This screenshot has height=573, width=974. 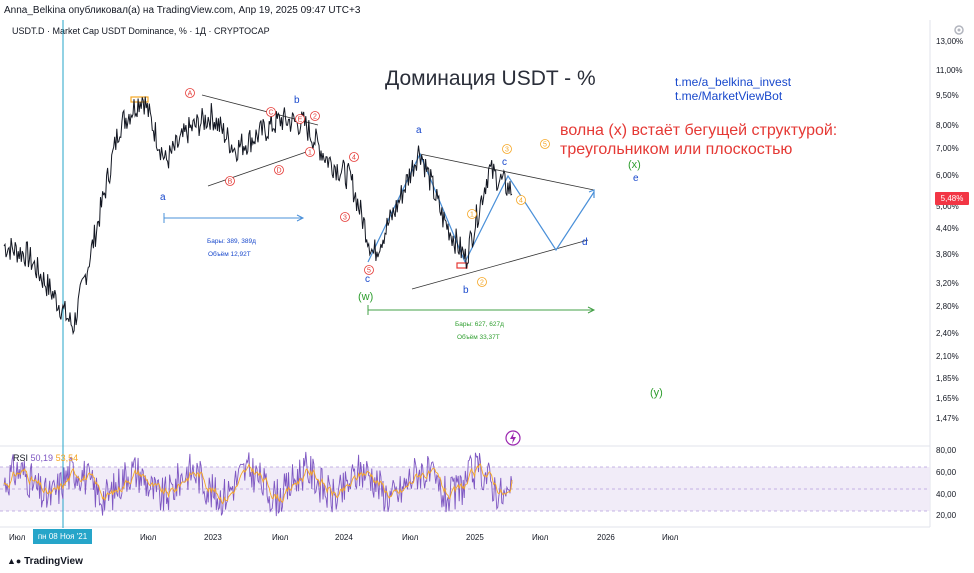 What do you see at coordinates (947, 229) in the screenshot?
I see `price-axis-label: 4,40%` at bounding box center [947, 229].